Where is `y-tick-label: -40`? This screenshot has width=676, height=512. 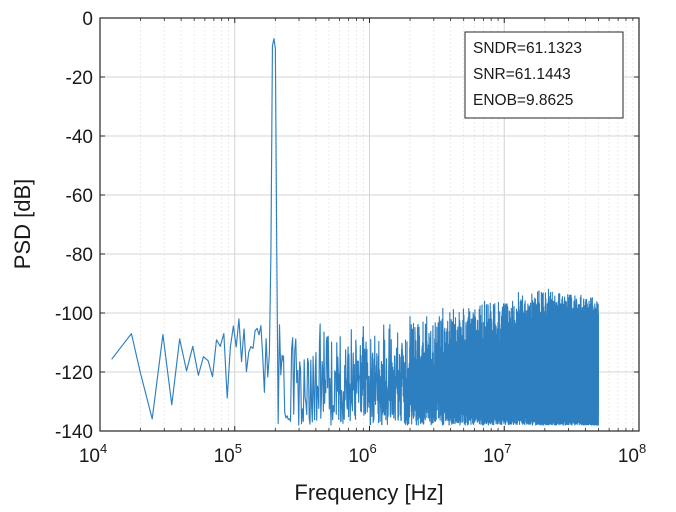
y-tick-label: -40 is located at coordinates (79, 137).